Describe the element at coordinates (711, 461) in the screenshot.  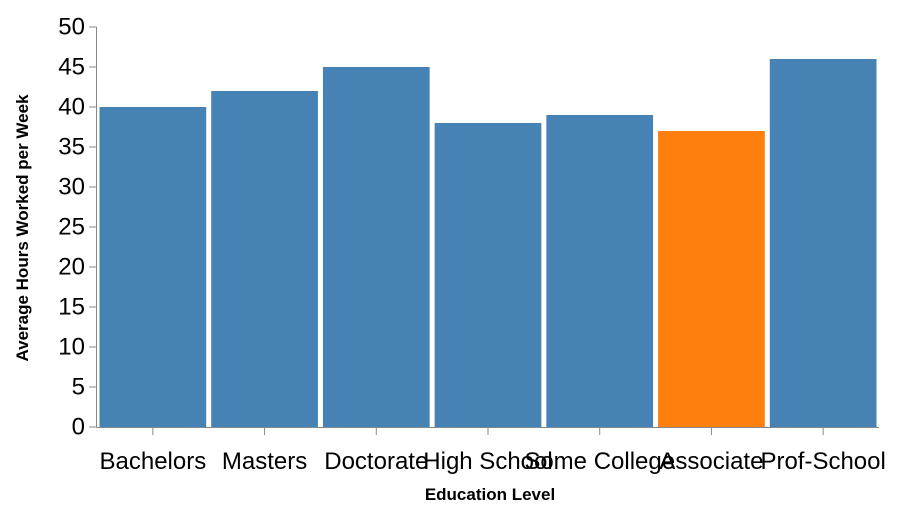
I see `x-tick-label-associate: Associate` at that location.